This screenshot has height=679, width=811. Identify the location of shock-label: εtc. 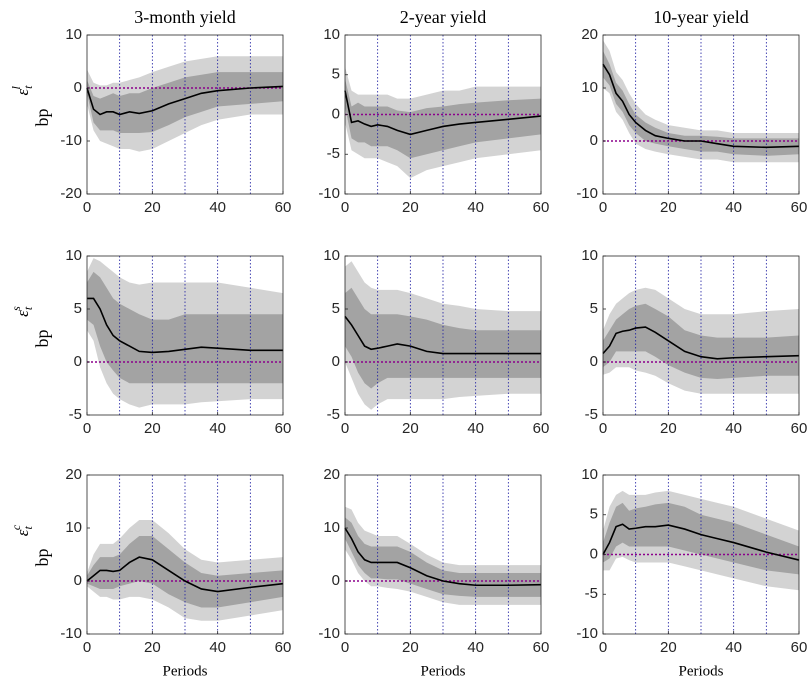
(22, 530).